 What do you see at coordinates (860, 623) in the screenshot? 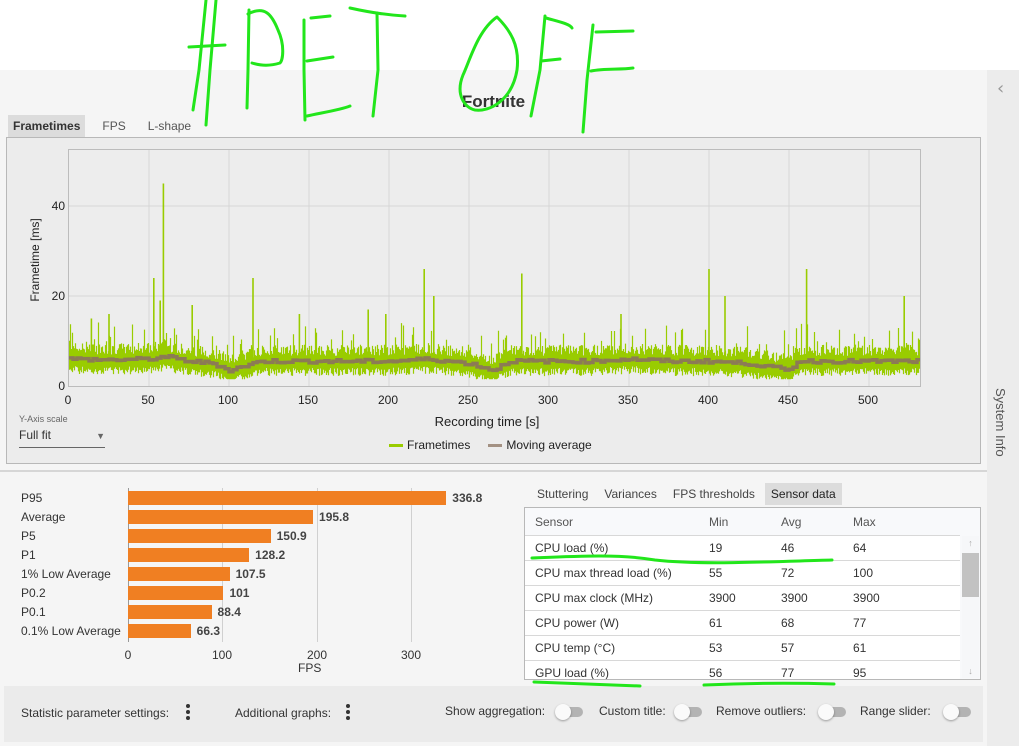
I see `table-cell: 77` at bounding box center [860, 623].